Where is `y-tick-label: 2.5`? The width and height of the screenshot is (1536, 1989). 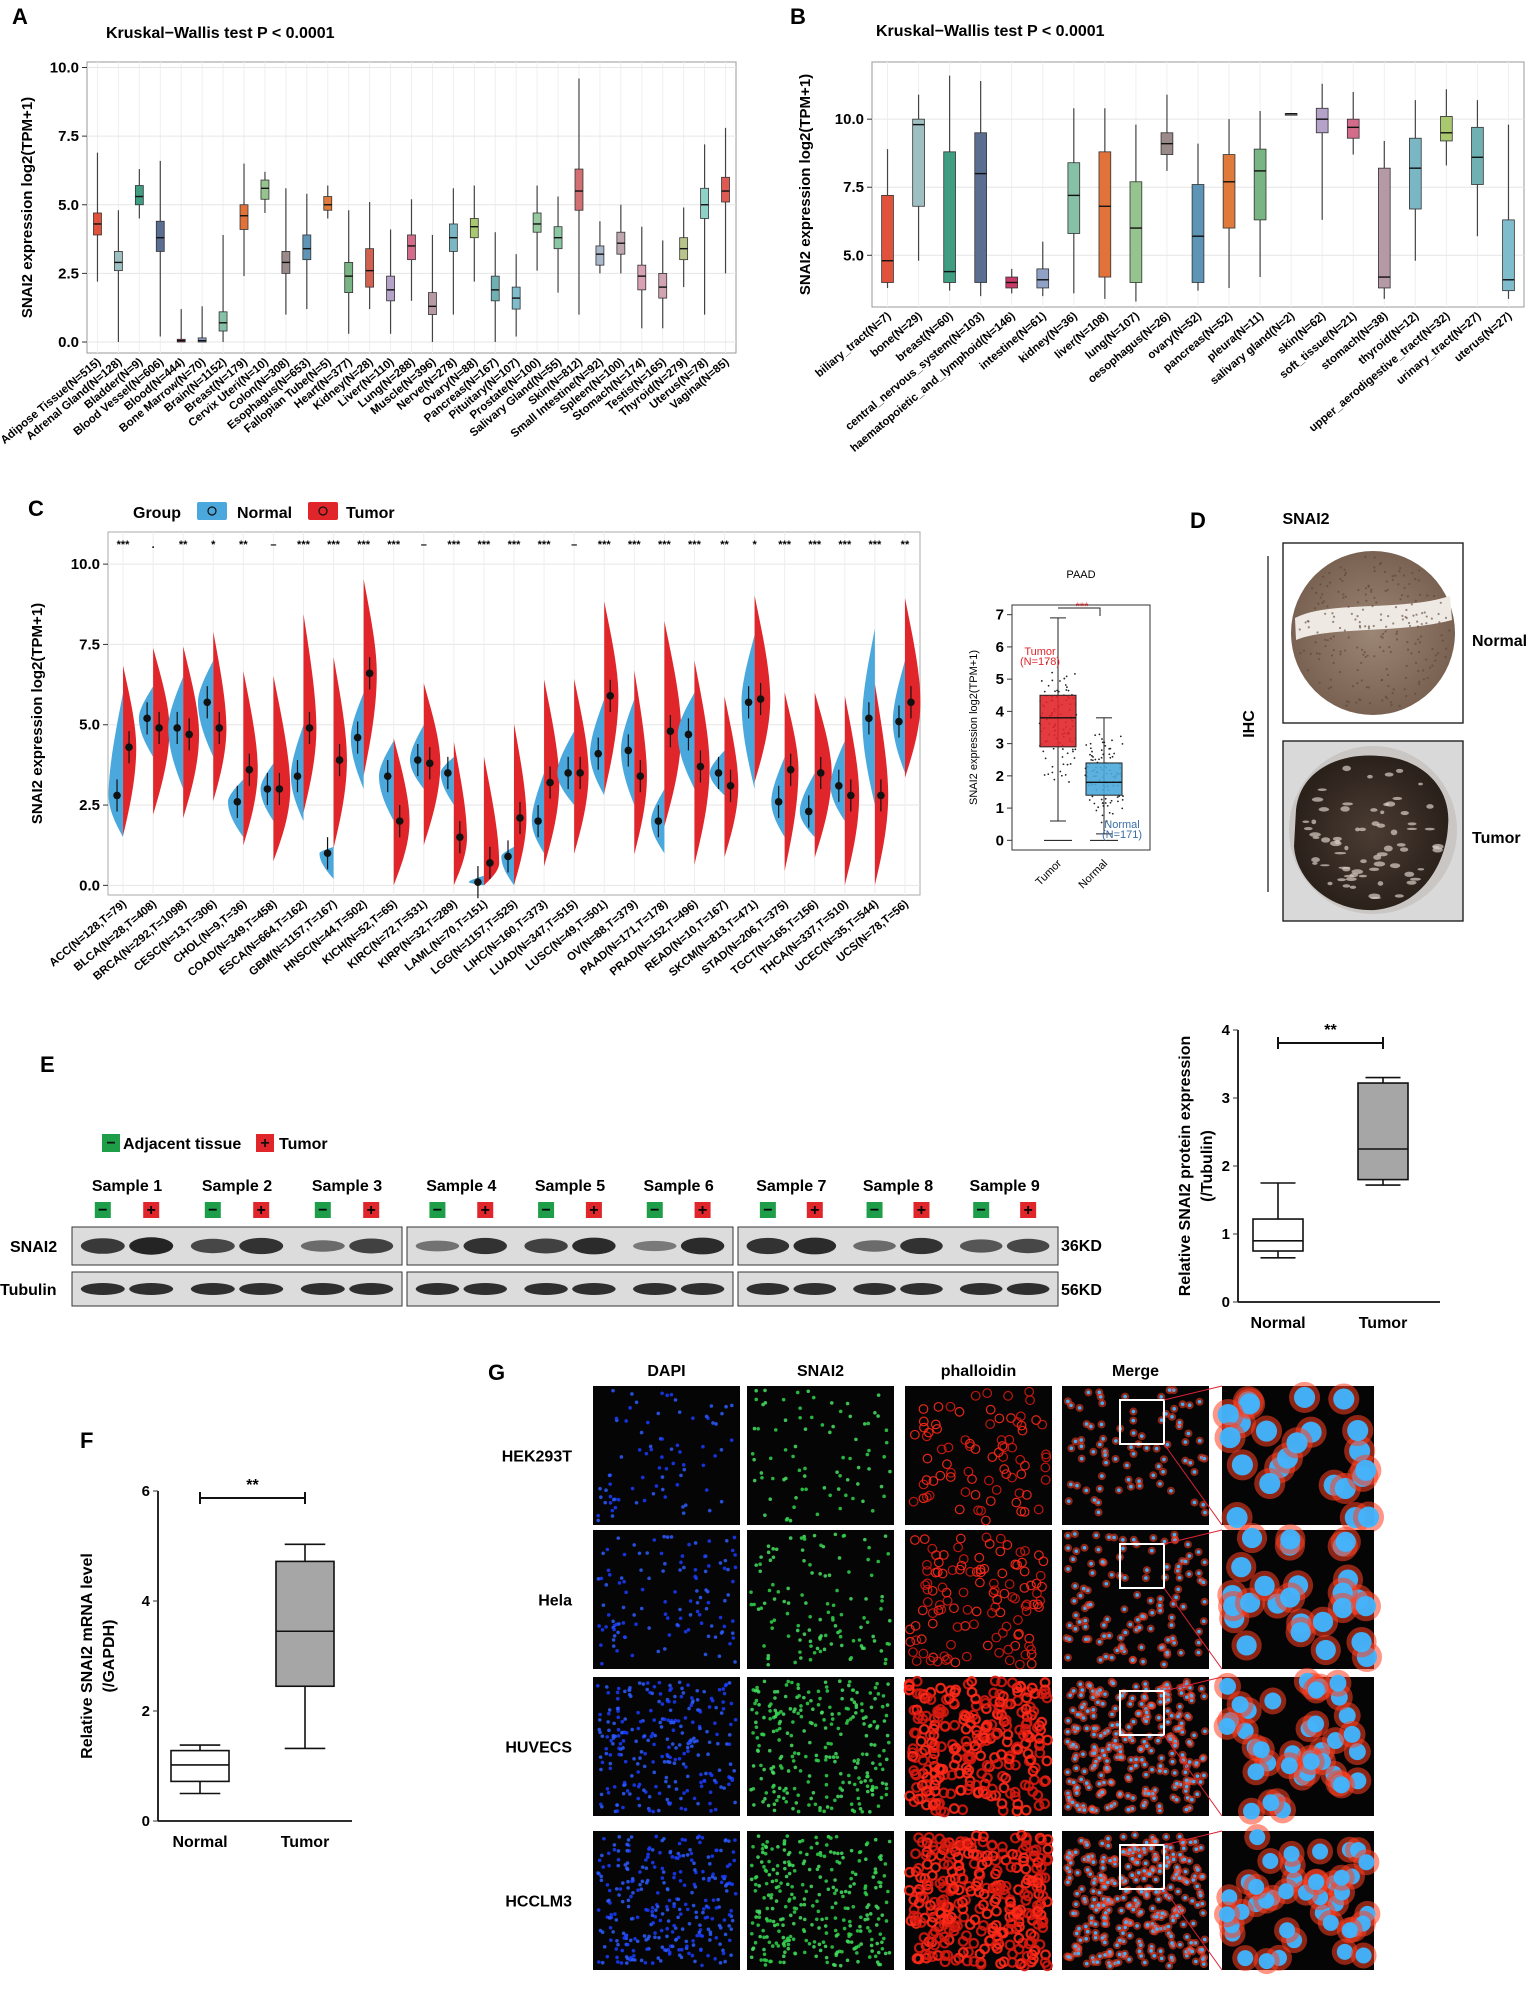 y-tick-label: 2.5 is located at coordinates (68, 273).